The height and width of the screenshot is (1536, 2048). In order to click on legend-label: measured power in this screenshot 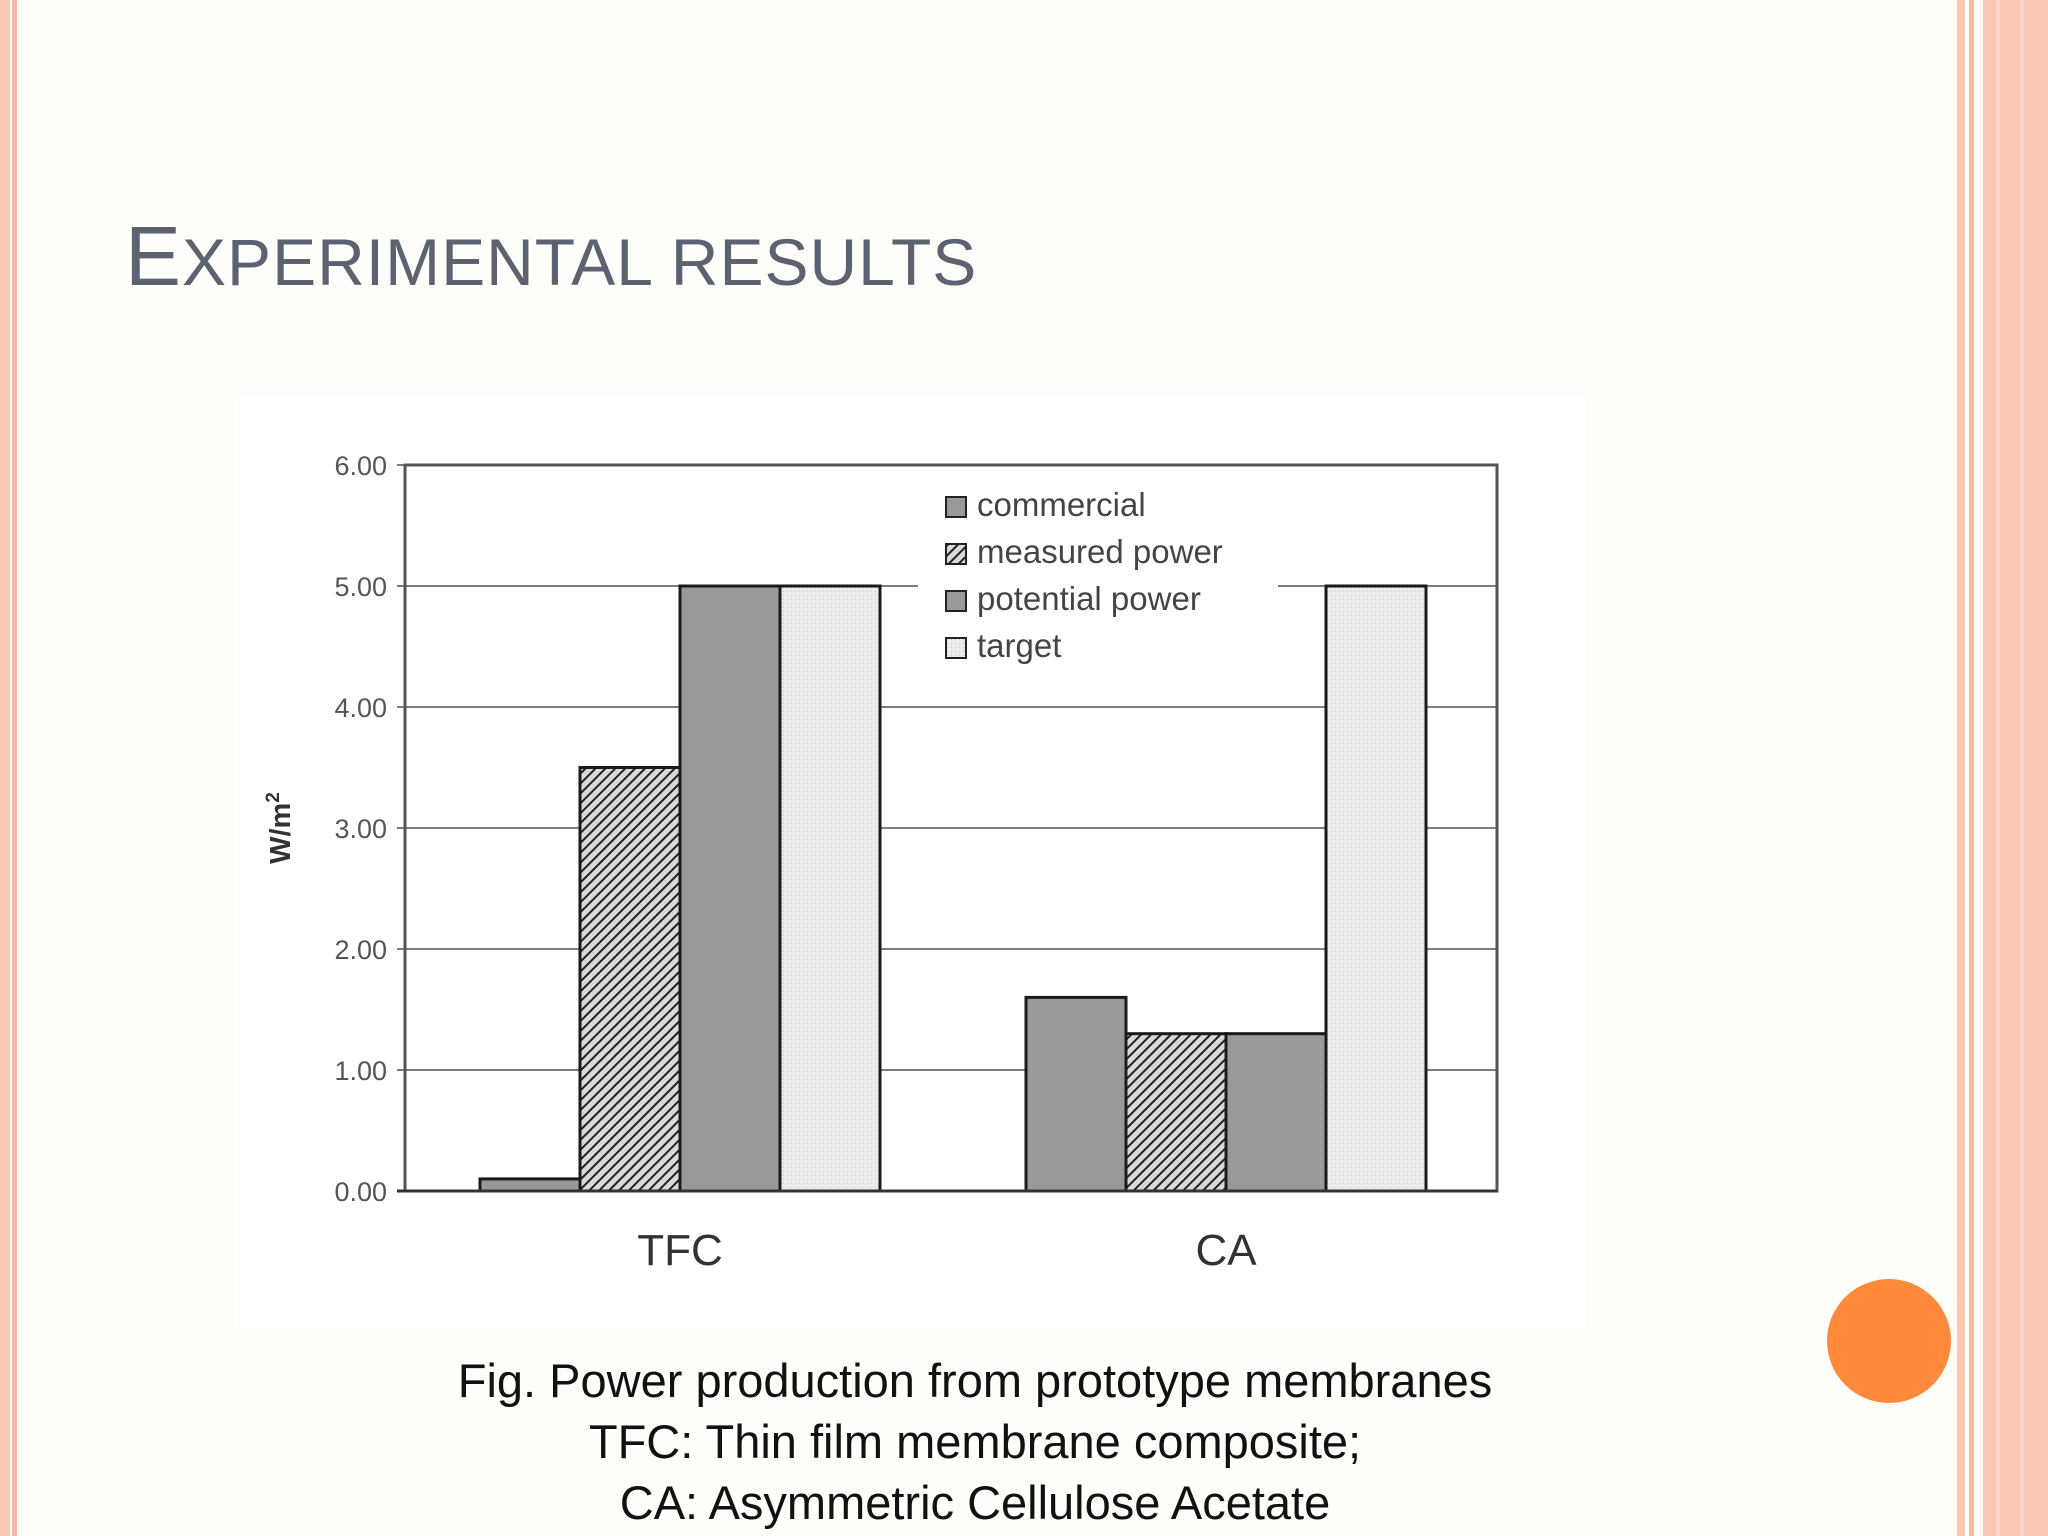, I will do `click(1100, 551)`.